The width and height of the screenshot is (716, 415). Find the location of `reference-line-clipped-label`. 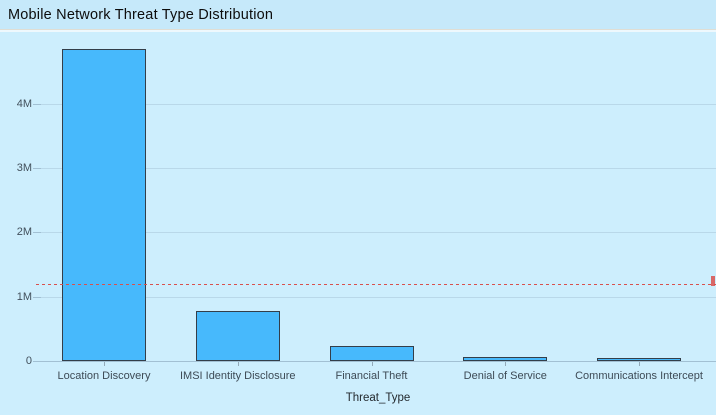

reference-line-clipped-label is located at coordinates (713, 280).